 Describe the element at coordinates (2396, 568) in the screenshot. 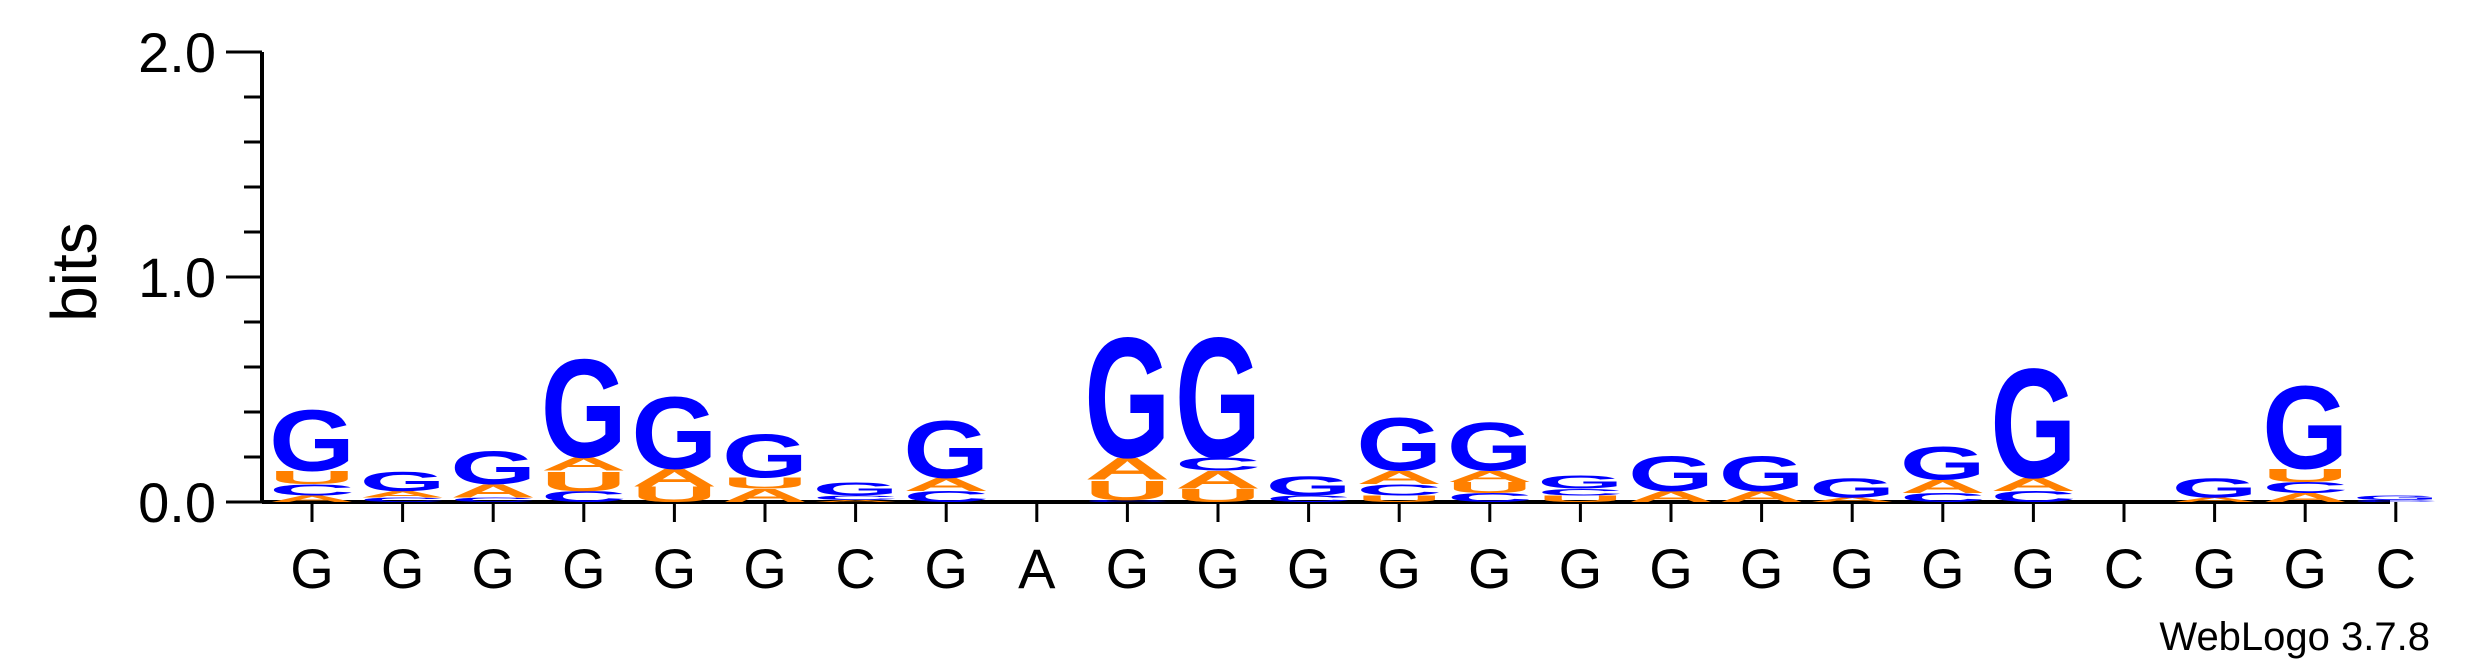

I see `x-tick-label: C` at that location.